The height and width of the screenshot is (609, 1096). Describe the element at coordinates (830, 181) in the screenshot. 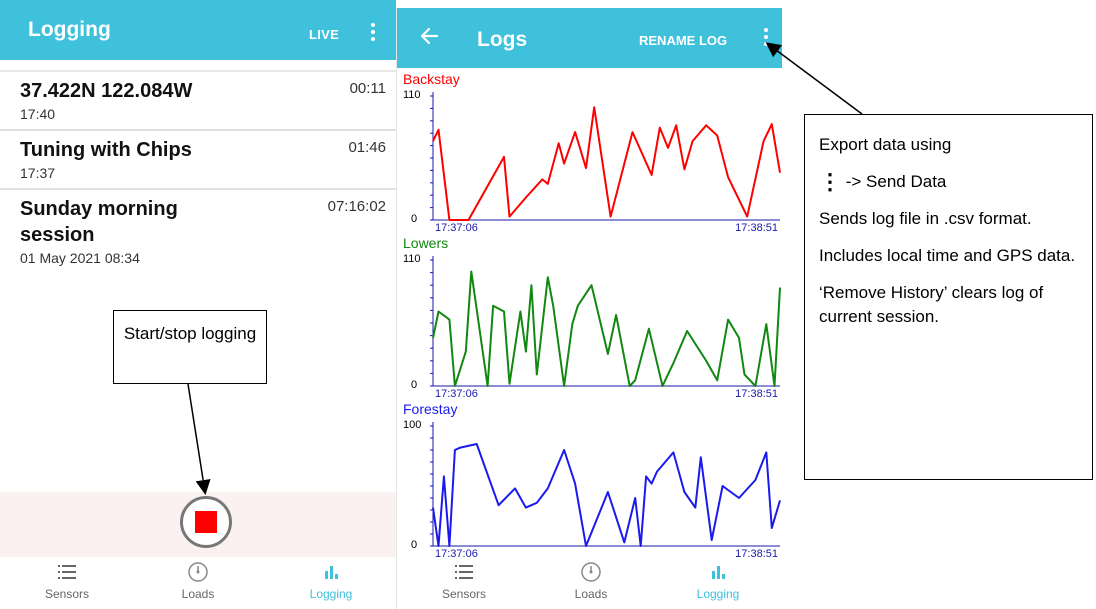

I see `vertical-dots-icon: ⋮` at that location.